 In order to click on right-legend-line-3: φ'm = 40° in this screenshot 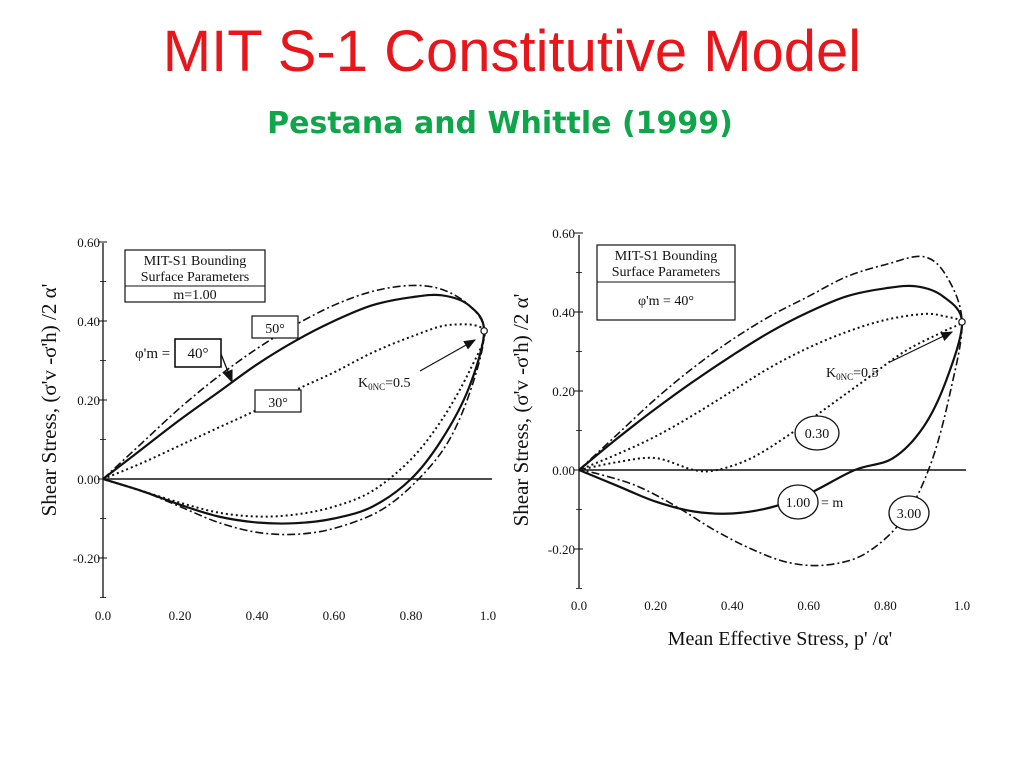, I will do `click(666, 301)`.